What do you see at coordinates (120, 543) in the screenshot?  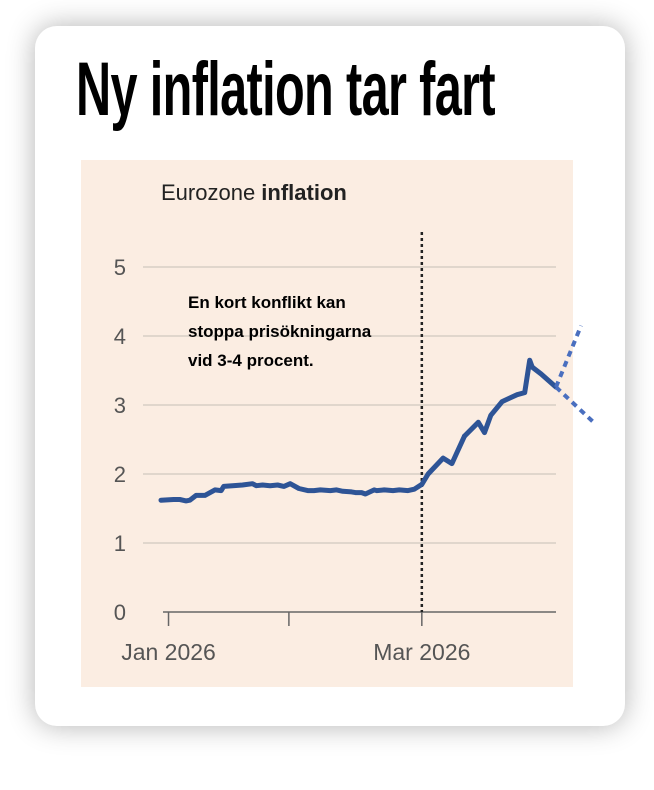 I see `y-tick-label: 1` at bounding box center [120, 543].